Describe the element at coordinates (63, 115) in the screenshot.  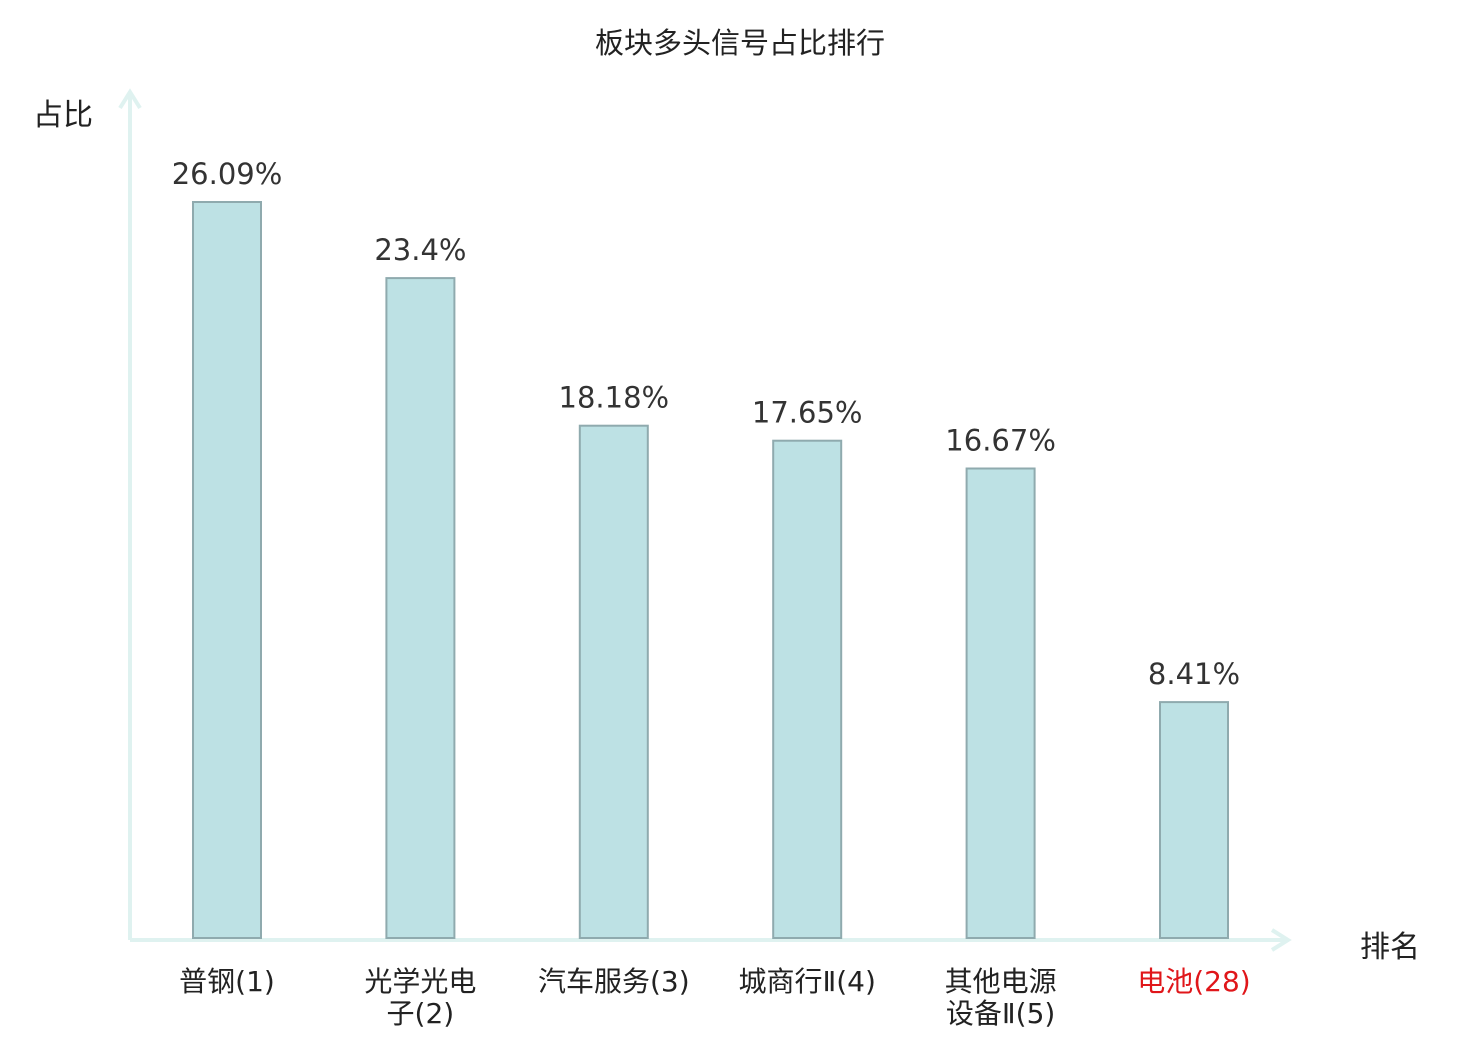
I see `y-axis-label: 占比` at that location.